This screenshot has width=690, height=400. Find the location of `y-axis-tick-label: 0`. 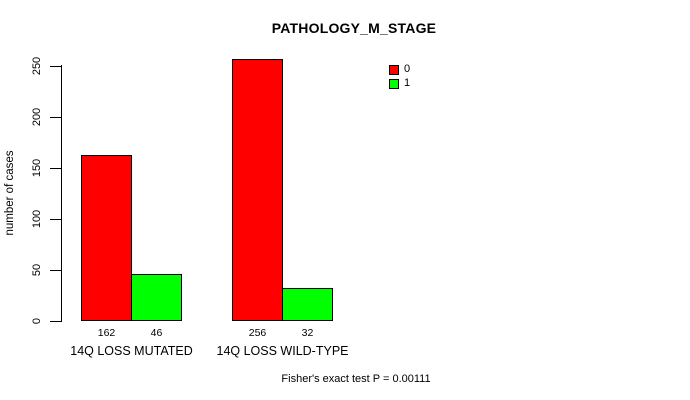

y-axis-tick-label: 0 is located at coordinates (37, 321).